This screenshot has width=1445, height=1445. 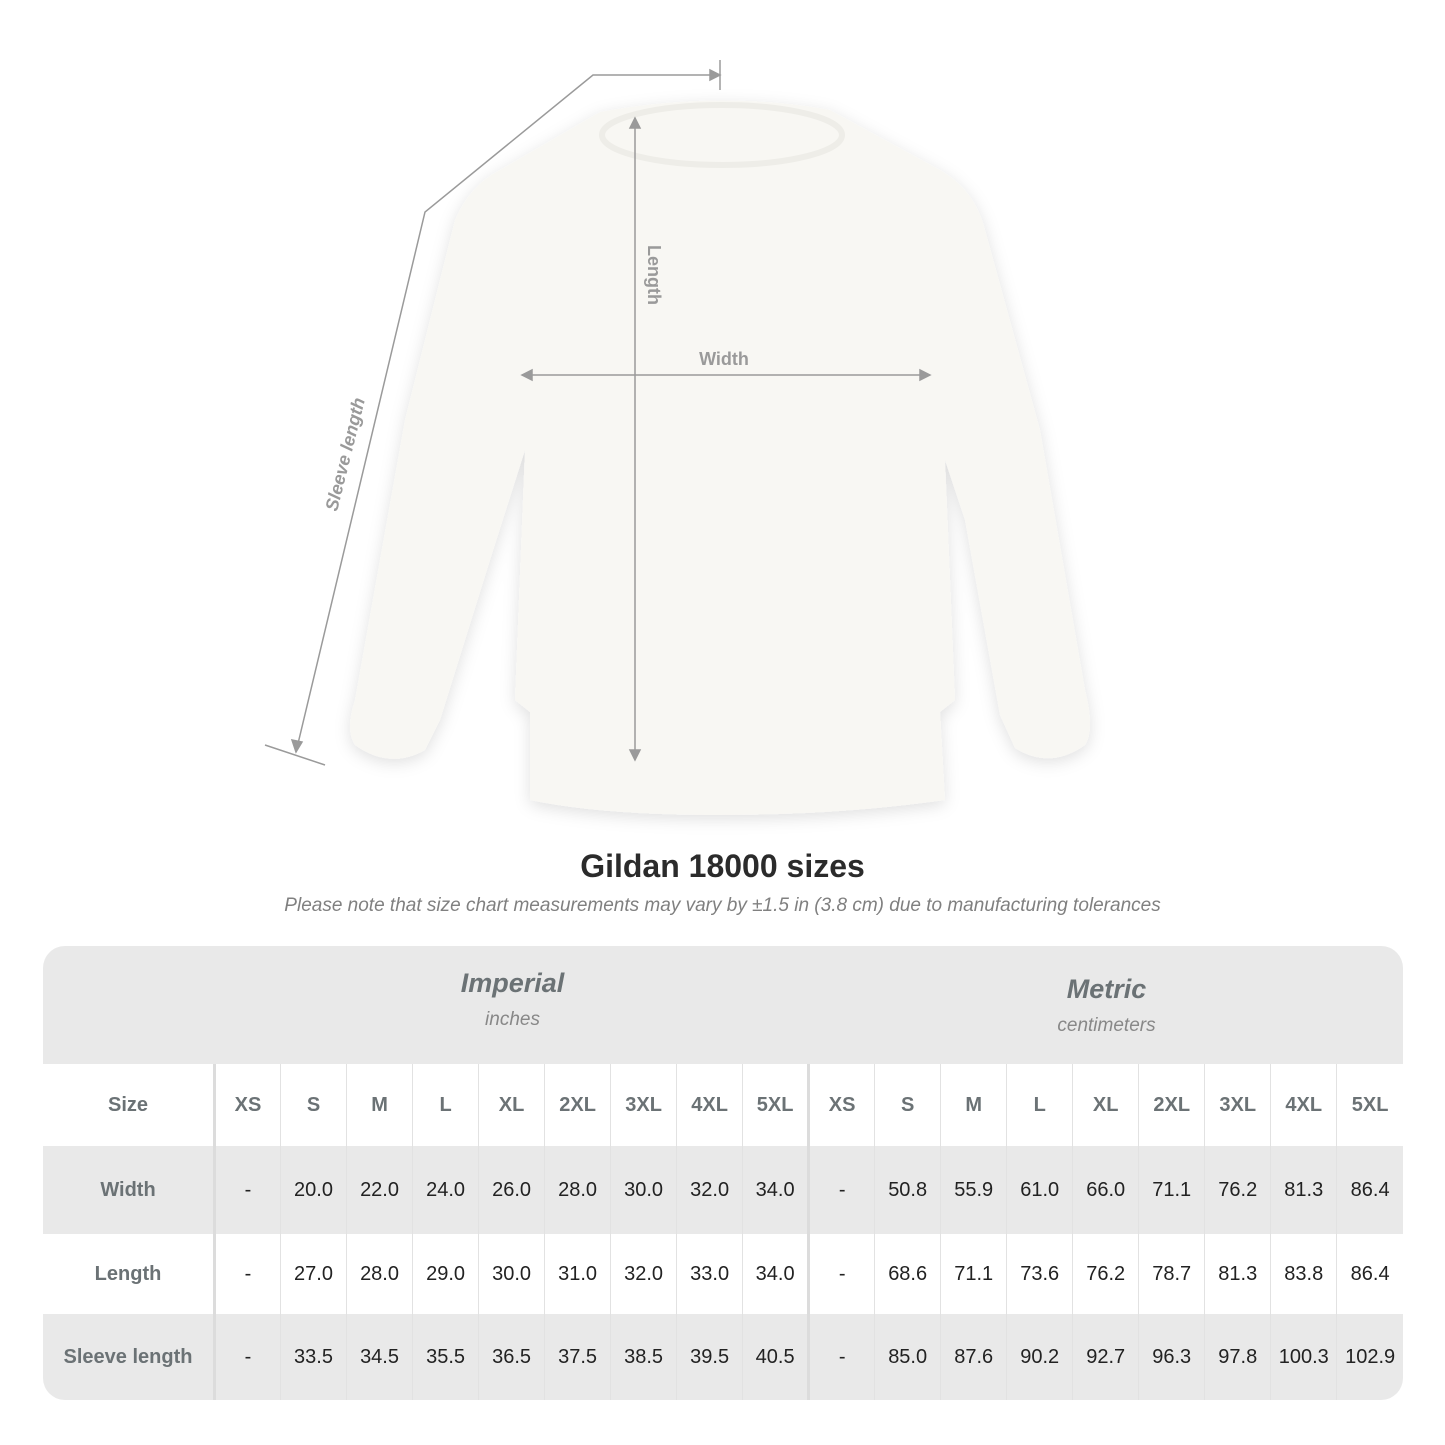 What do you see at coordinates (313, 1190) in the screenshot?
I see `imperial-value: 20.0` at bounding box center [313, 1190].